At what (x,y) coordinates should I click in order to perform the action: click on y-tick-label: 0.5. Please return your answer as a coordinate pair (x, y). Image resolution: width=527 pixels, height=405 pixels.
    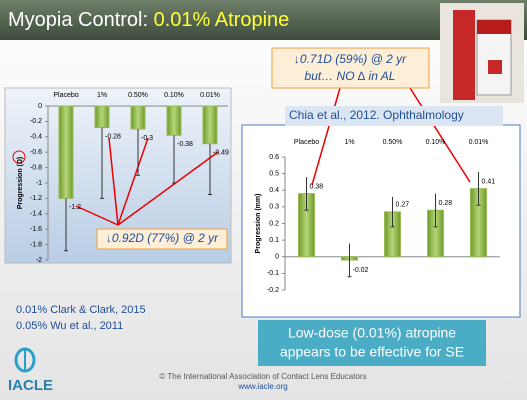
    Looking at the image, I should click on (274, 173).